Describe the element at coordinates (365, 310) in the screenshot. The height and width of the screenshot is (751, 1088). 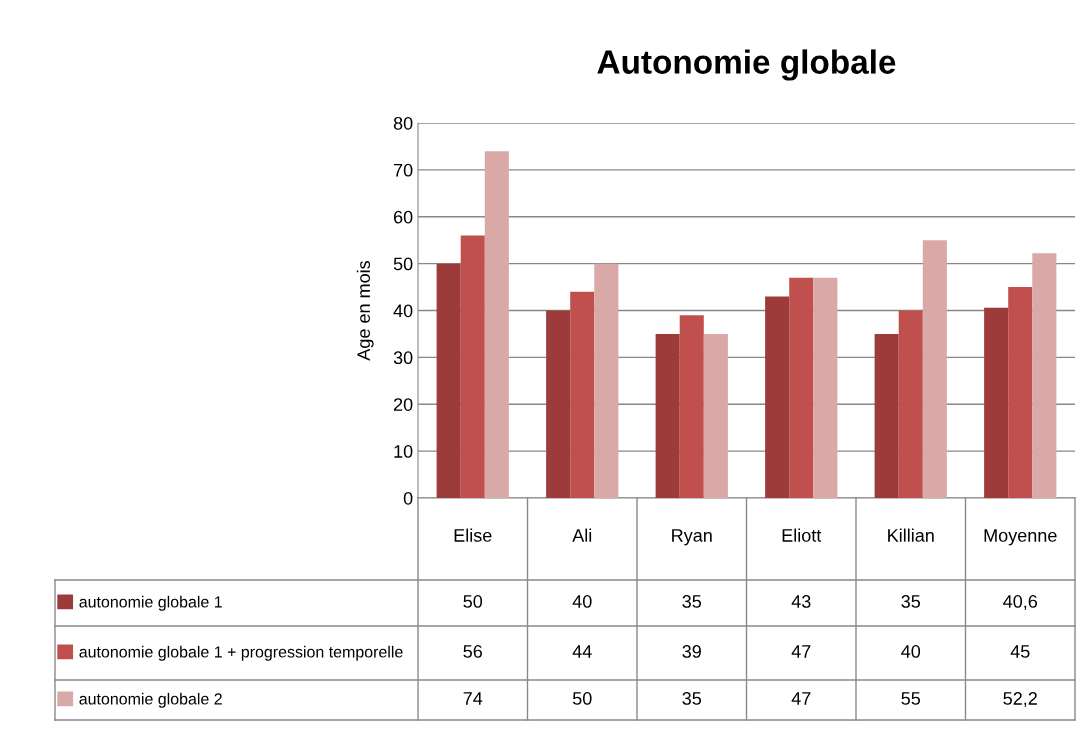
I see `y-axis-title: Age en mois` at that location.